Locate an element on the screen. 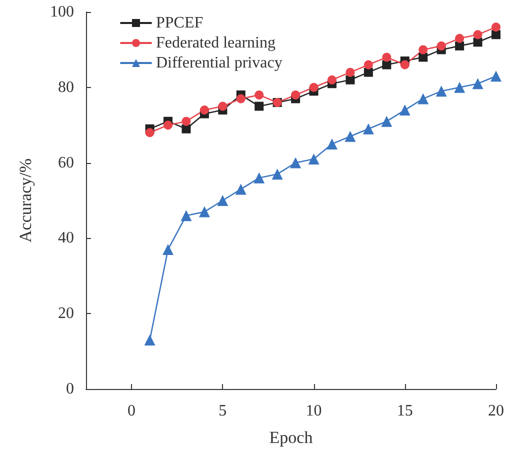 Image resolution: width=507 pixels, height=455 pixels. x-tick-label: 15 is located at coordinates (404, 411).